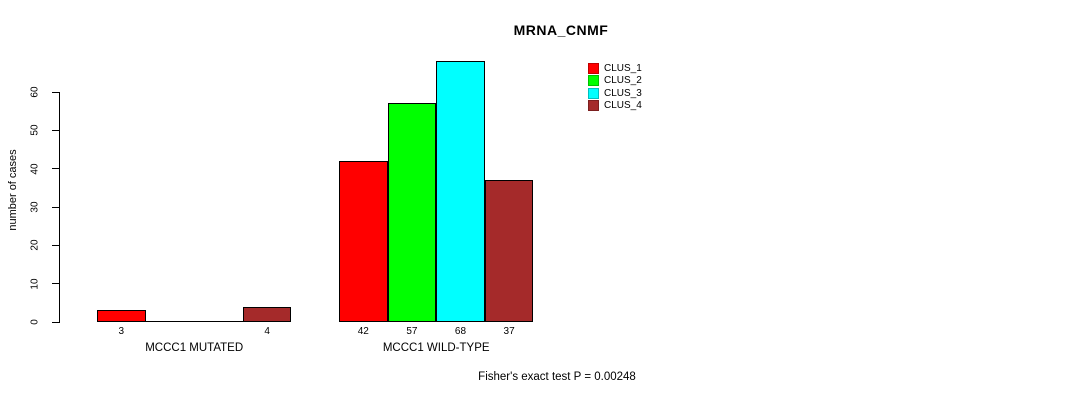 Image resolution: width=1090 pixels, height=400 pixels. What do you see at coordinates (35, 245) in the screenshot?
I see `y-tick-label: 20` at bounding box center [35, 245].